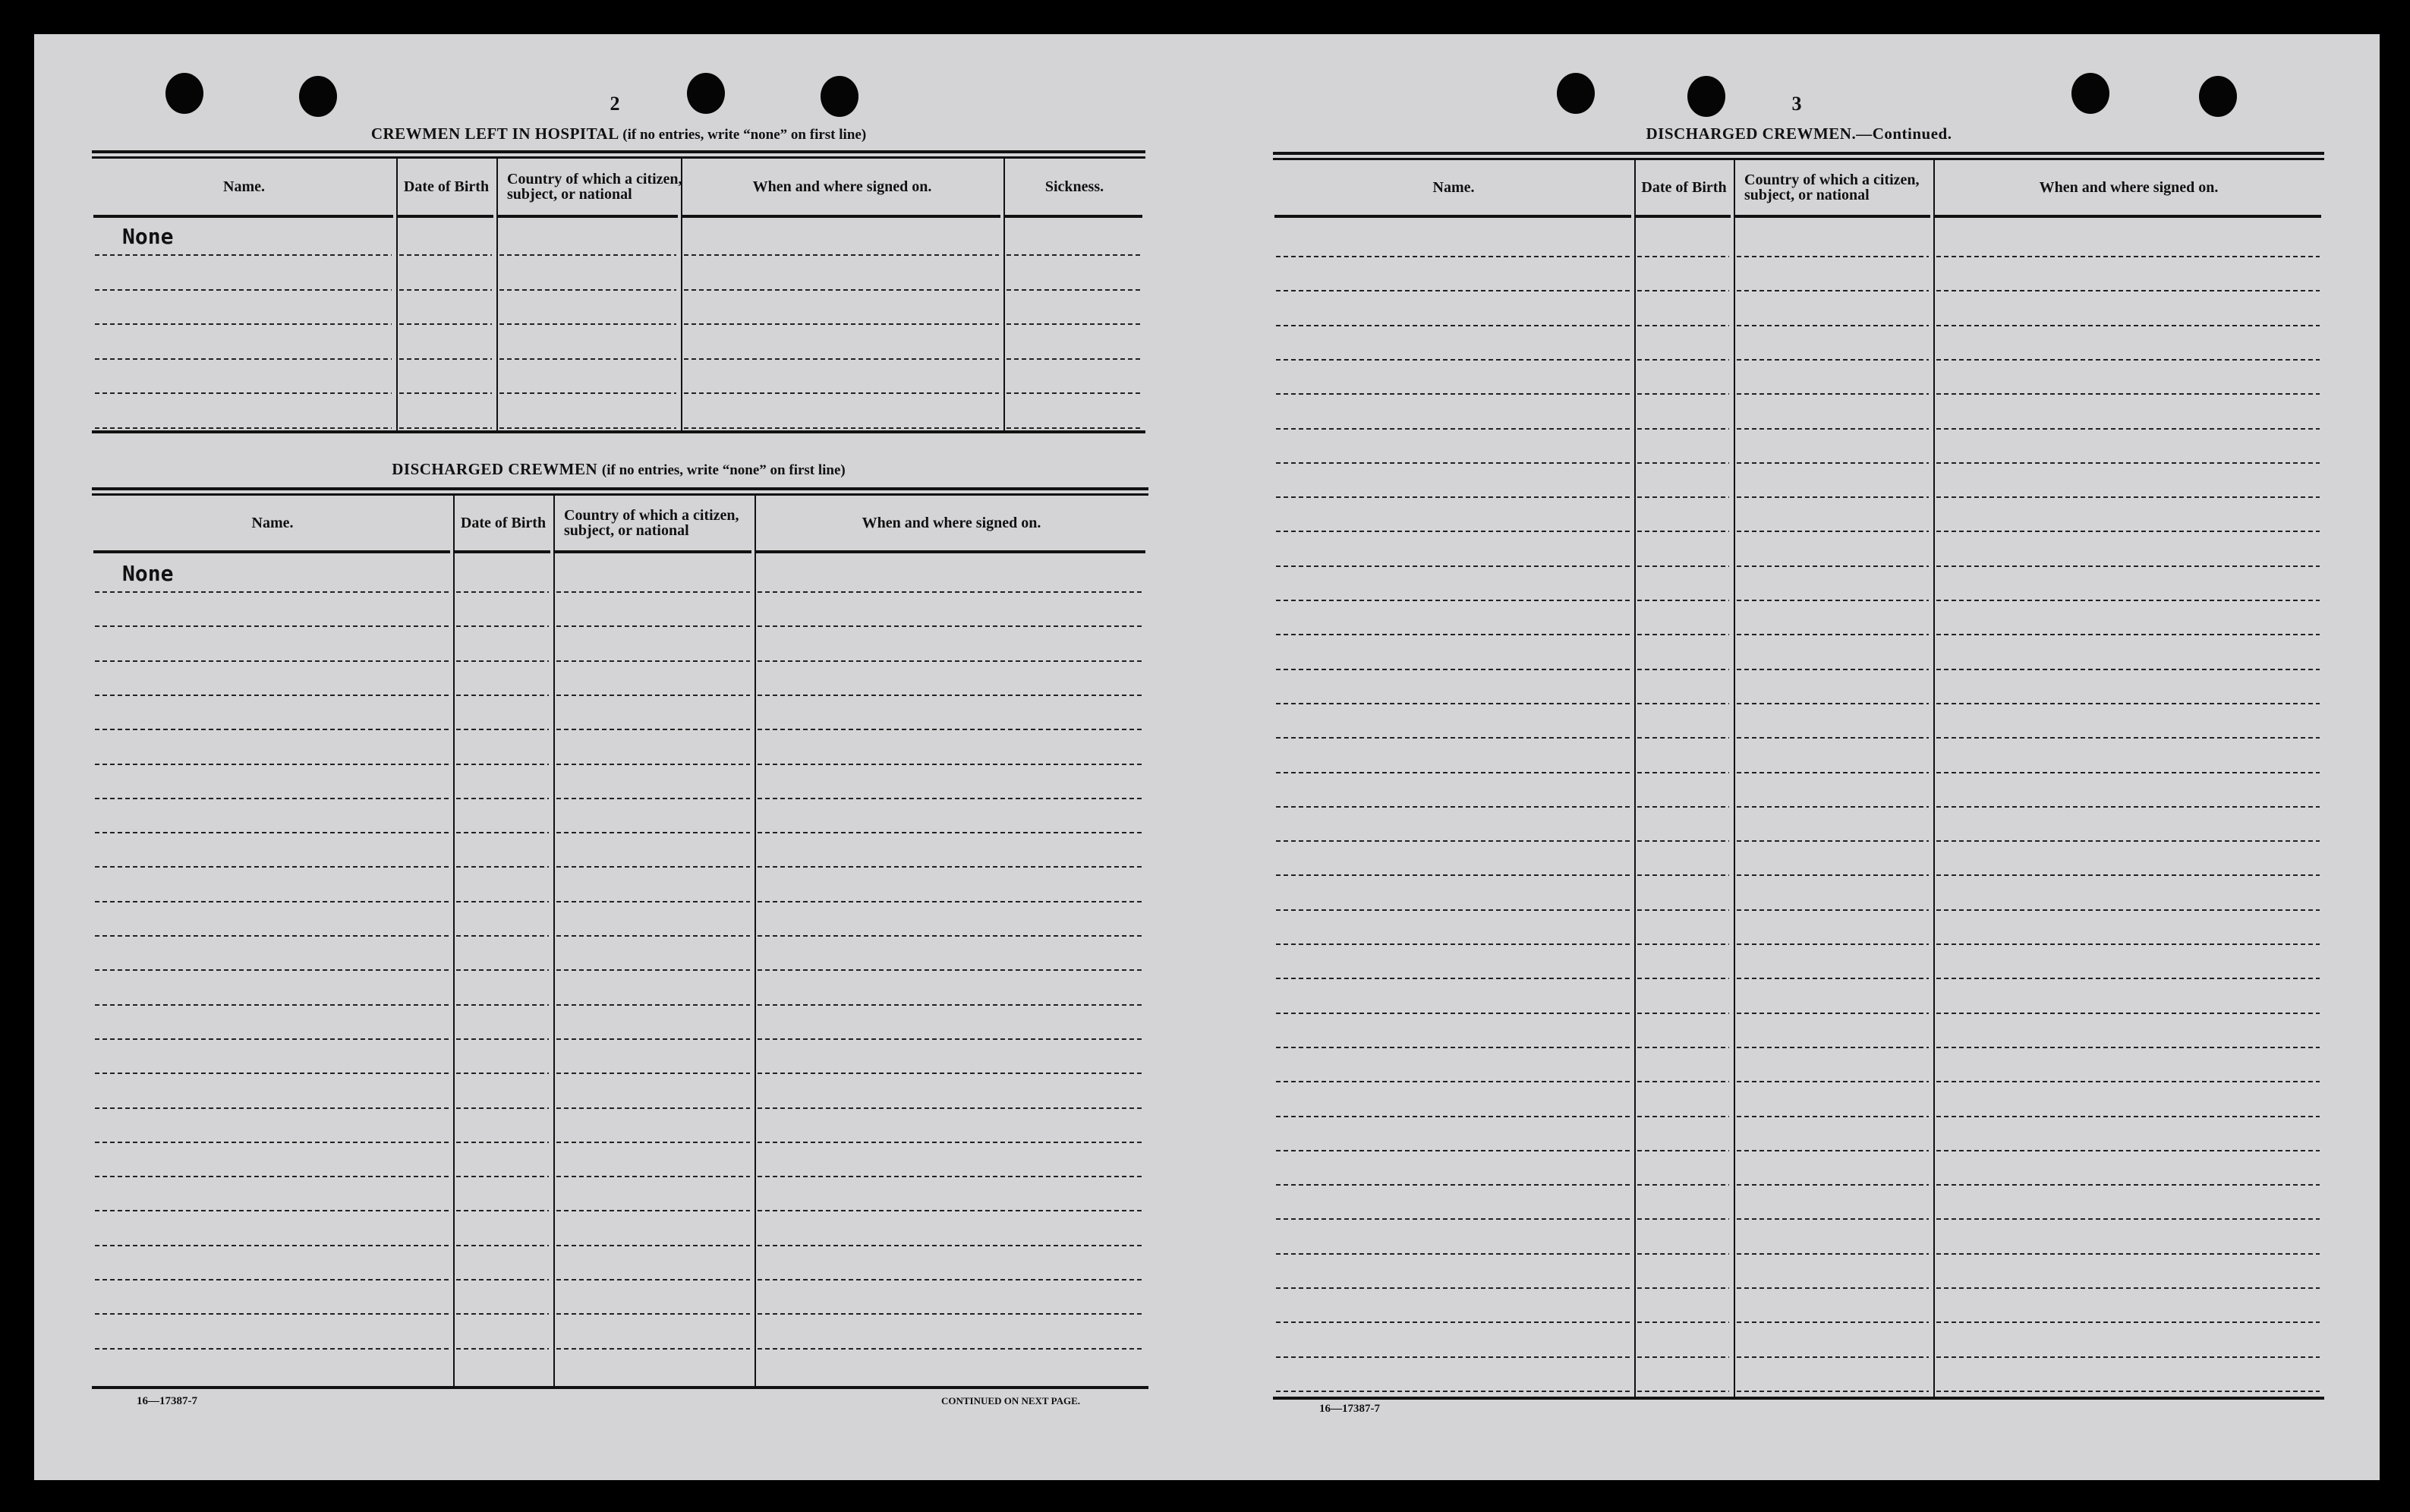 This screenshot has width=2410, height=1512. I want to click on column-header: Date of Birth, so click(1684, 187).